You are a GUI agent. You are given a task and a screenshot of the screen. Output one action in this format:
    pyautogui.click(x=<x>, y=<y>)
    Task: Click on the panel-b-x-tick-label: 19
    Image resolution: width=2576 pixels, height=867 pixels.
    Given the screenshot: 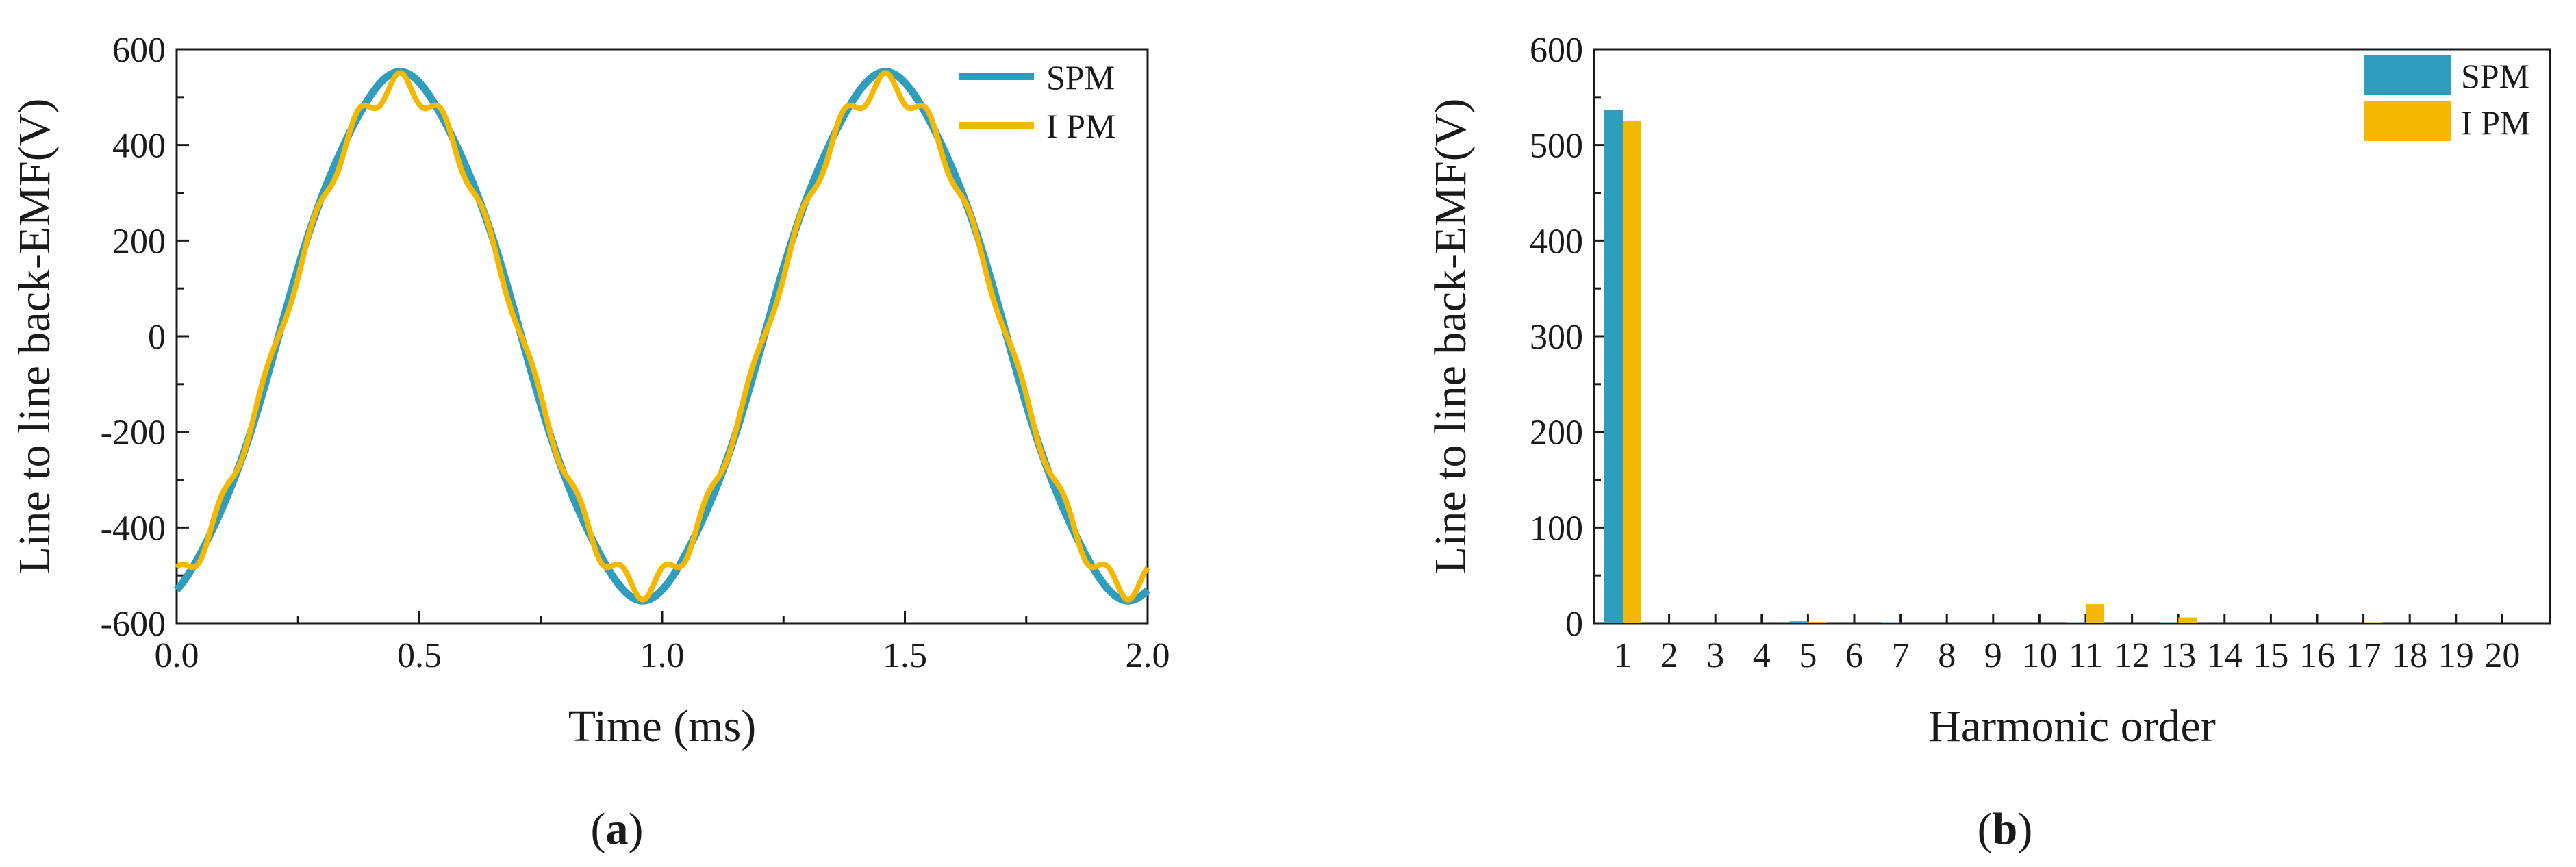 What is the action you would take?
    pyautogui.click(x=2456, y=655)
    